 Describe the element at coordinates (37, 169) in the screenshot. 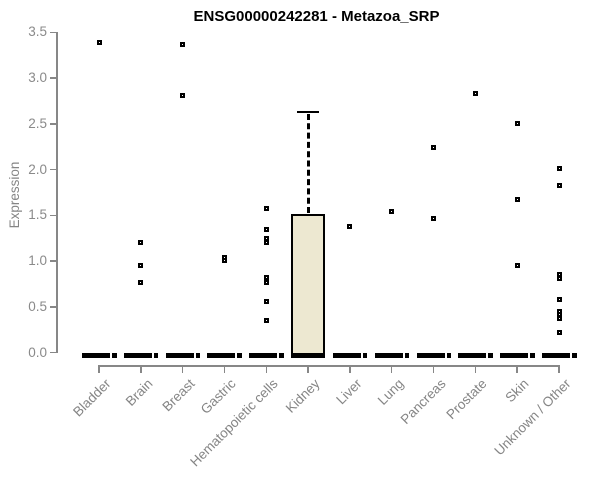

I see `y-tick-label: 2.0` at that location.